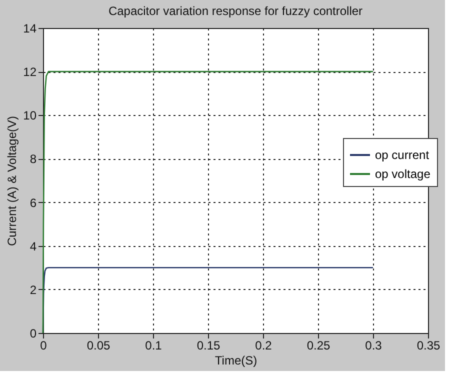 The height and width of the screenshot is (379, 474). What do you see at coordinates (33, 246) in the screenshot?
I see `y-tick-label: 4` at bounding box center [33, 246].